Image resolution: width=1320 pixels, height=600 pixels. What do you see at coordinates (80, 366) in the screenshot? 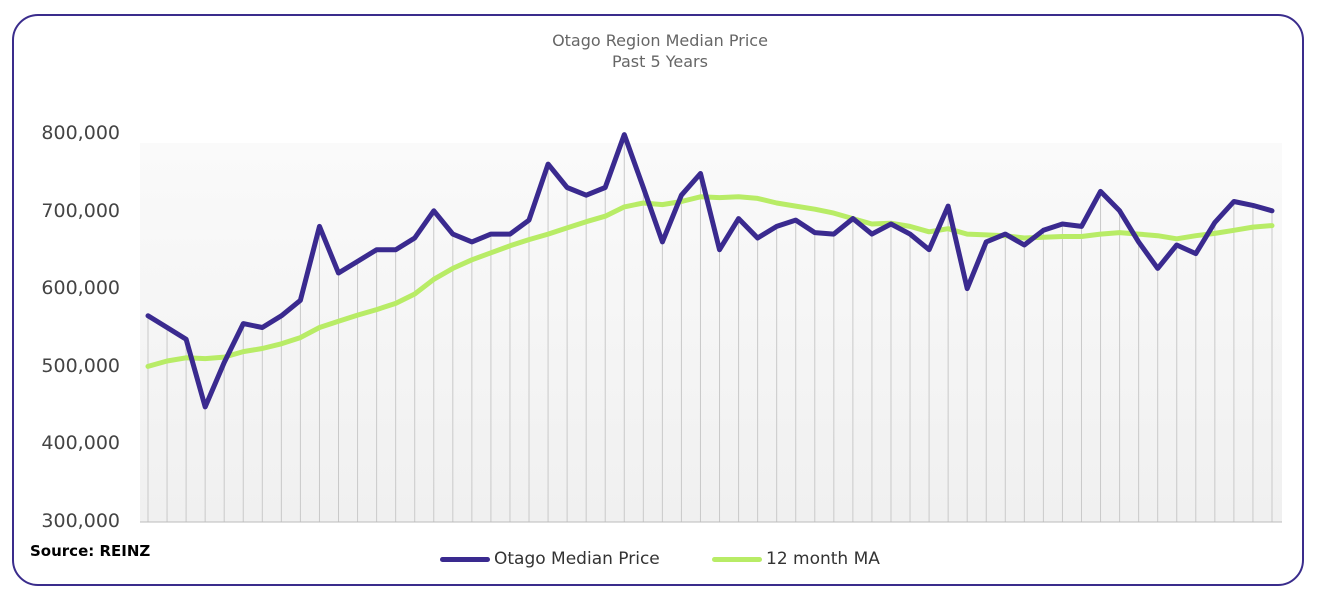
I see `y-tick-label: 500,000` at bounding box center [80, 366].